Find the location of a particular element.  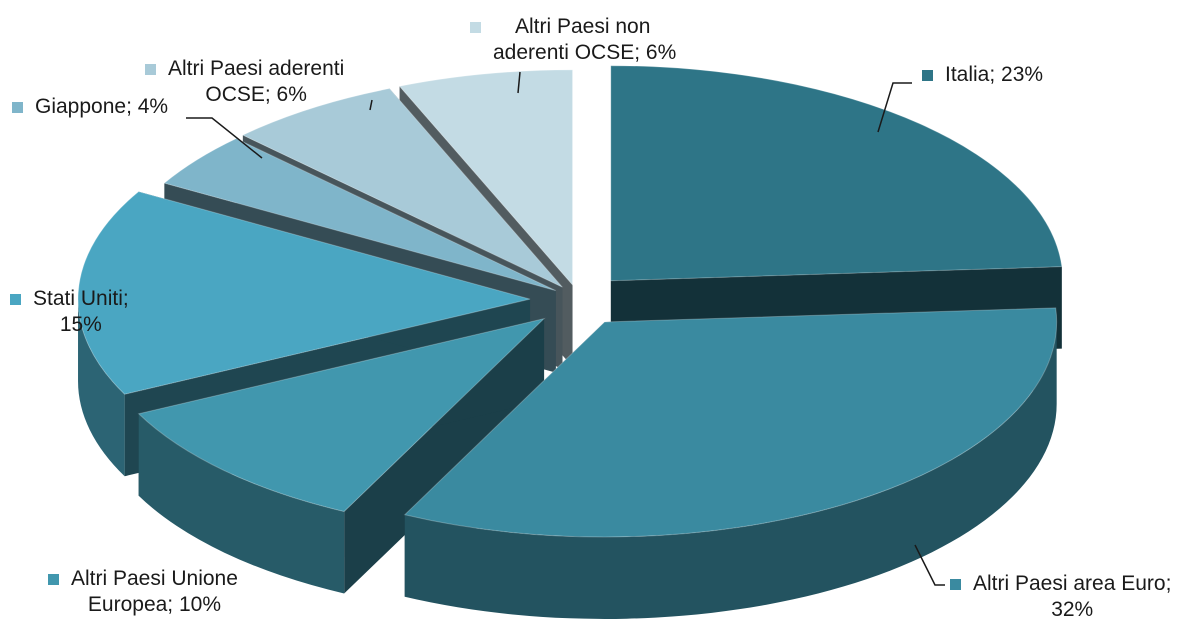

data-label-stati-uniti: Stati Uniti; 15% is located at coordinates (69, 312).